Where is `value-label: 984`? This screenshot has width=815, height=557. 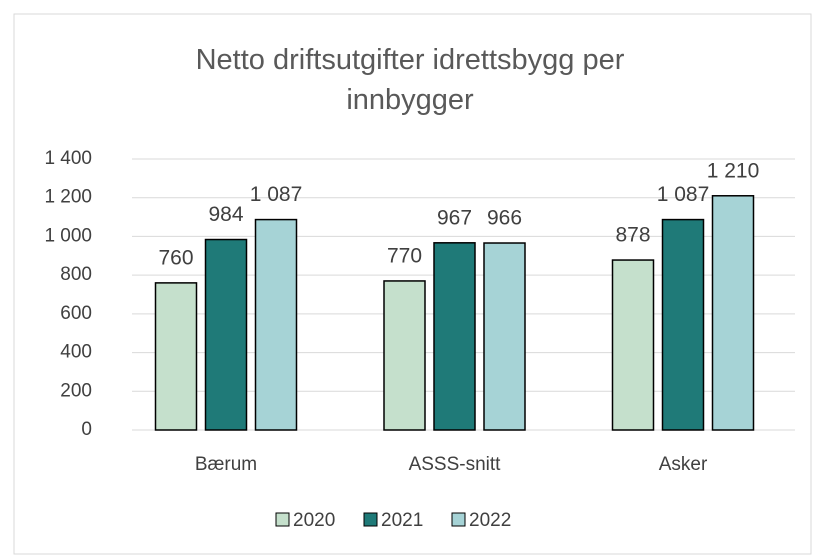 value-label: 984 is located at coordinates (225, 214).